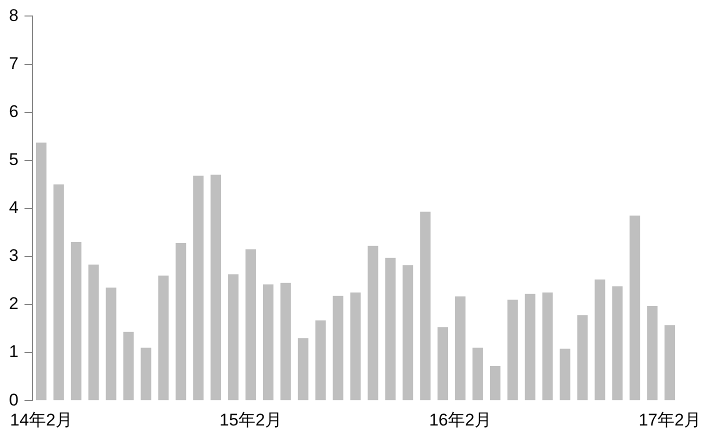 The height and width of the screenshot is (441, 711). What do you see at coordinates (13, 208) in the screenshot?
I see `y-tick-label: 4` at bounding box center [13, 208].